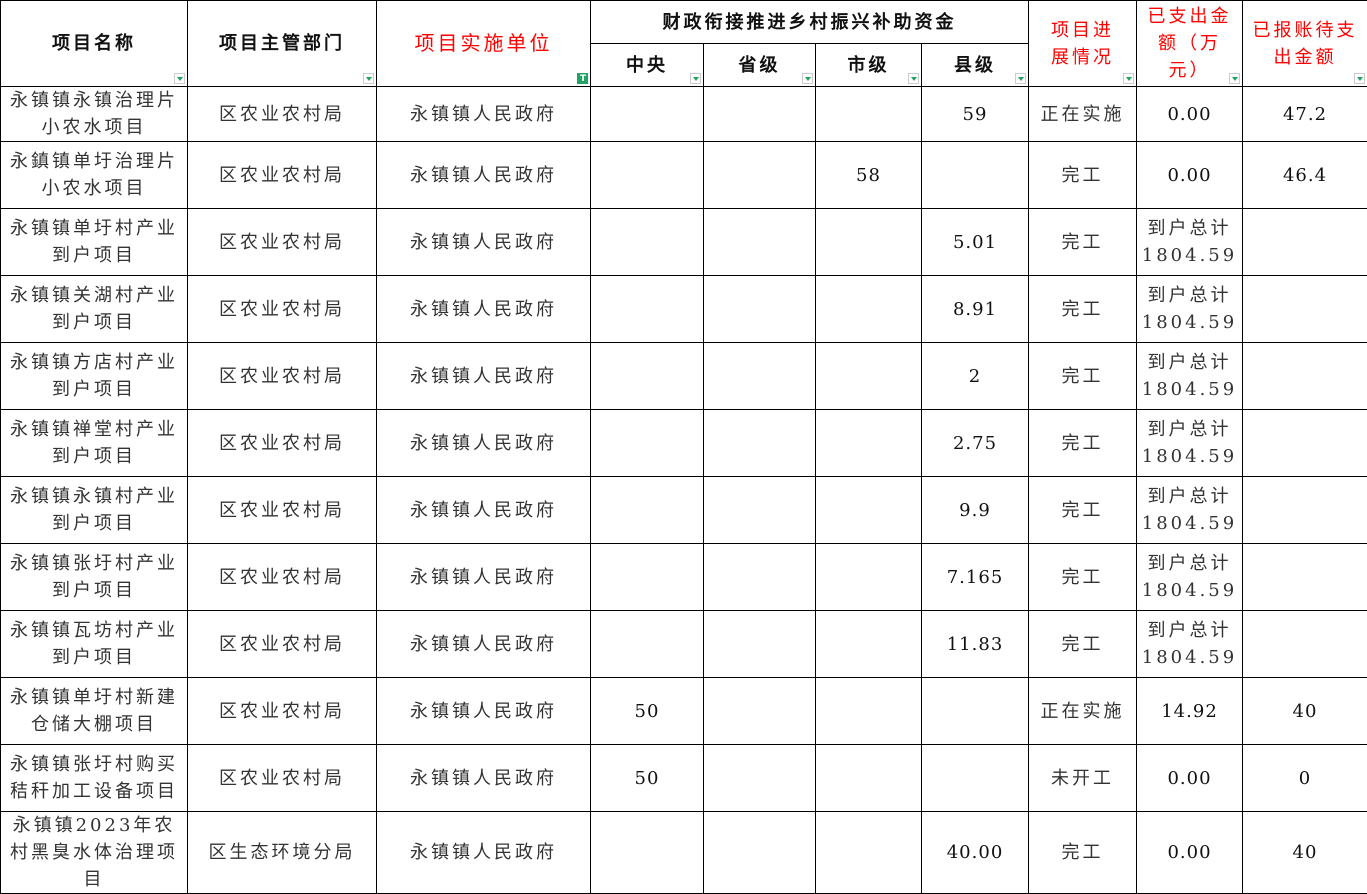  I want to click on cell-spent: 14.92, so click(1190, 711).